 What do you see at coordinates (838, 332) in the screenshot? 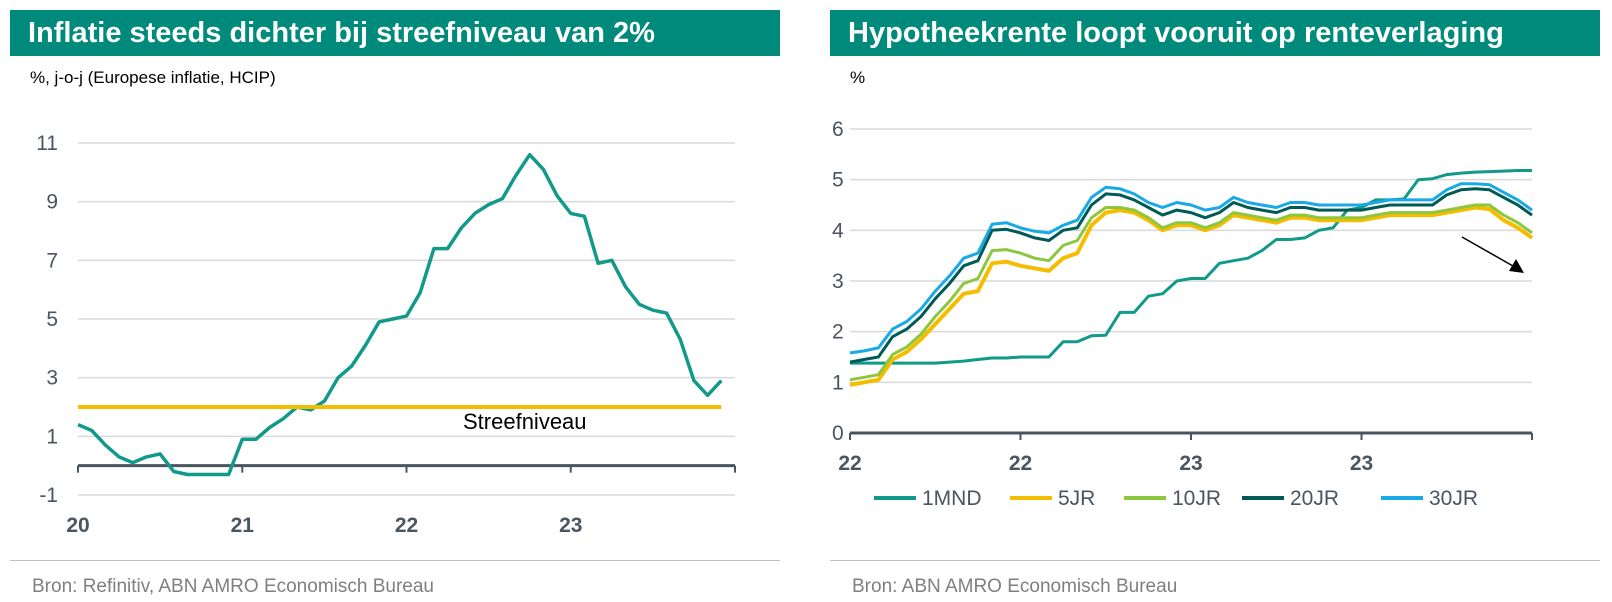
I see `y-tick-label: 2` at bounding box center [838, 332].